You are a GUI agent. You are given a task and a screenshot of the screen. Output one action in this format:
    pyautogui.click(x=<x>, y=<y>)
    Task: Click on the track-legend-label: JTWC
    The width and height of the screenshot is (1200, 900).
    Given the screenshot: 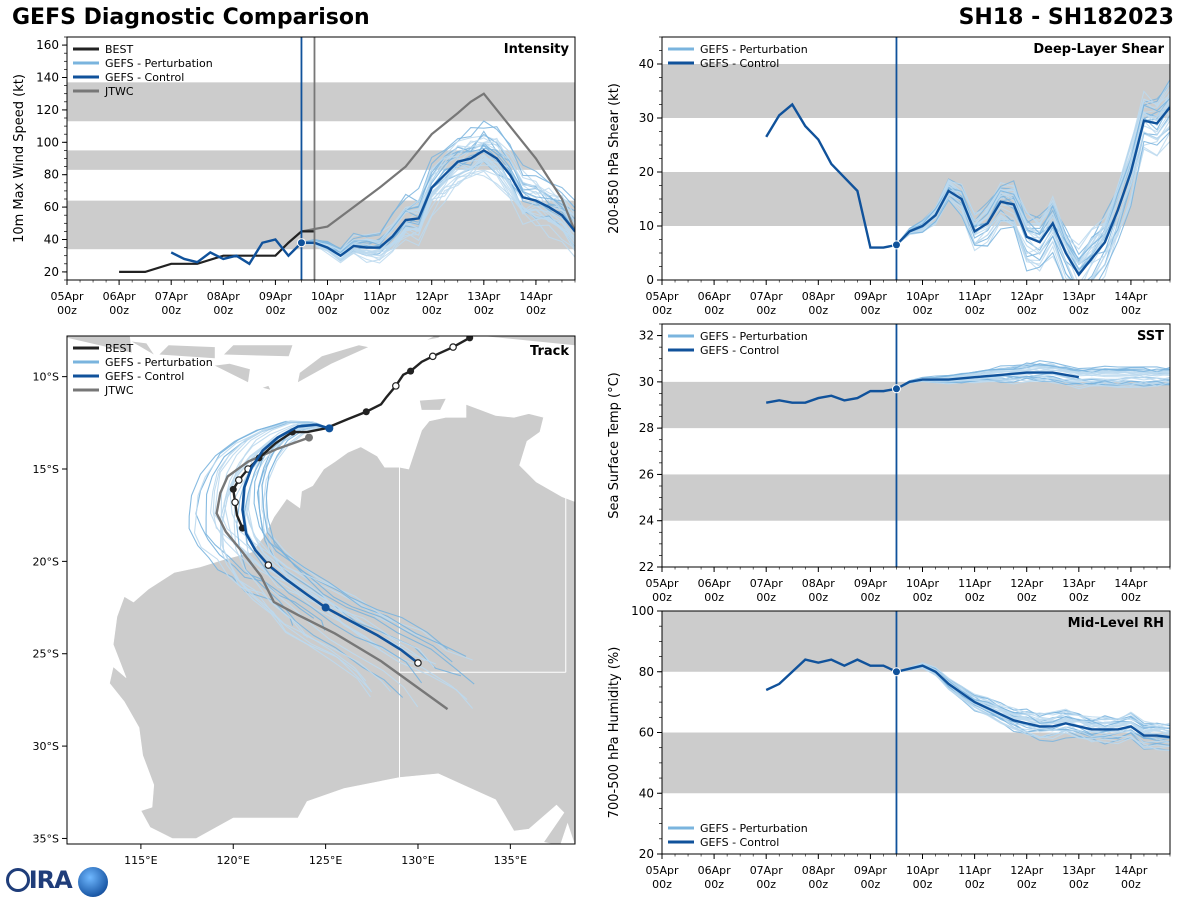 What is the action you would take?
    pyautogui.click(x=119, y=390)
    